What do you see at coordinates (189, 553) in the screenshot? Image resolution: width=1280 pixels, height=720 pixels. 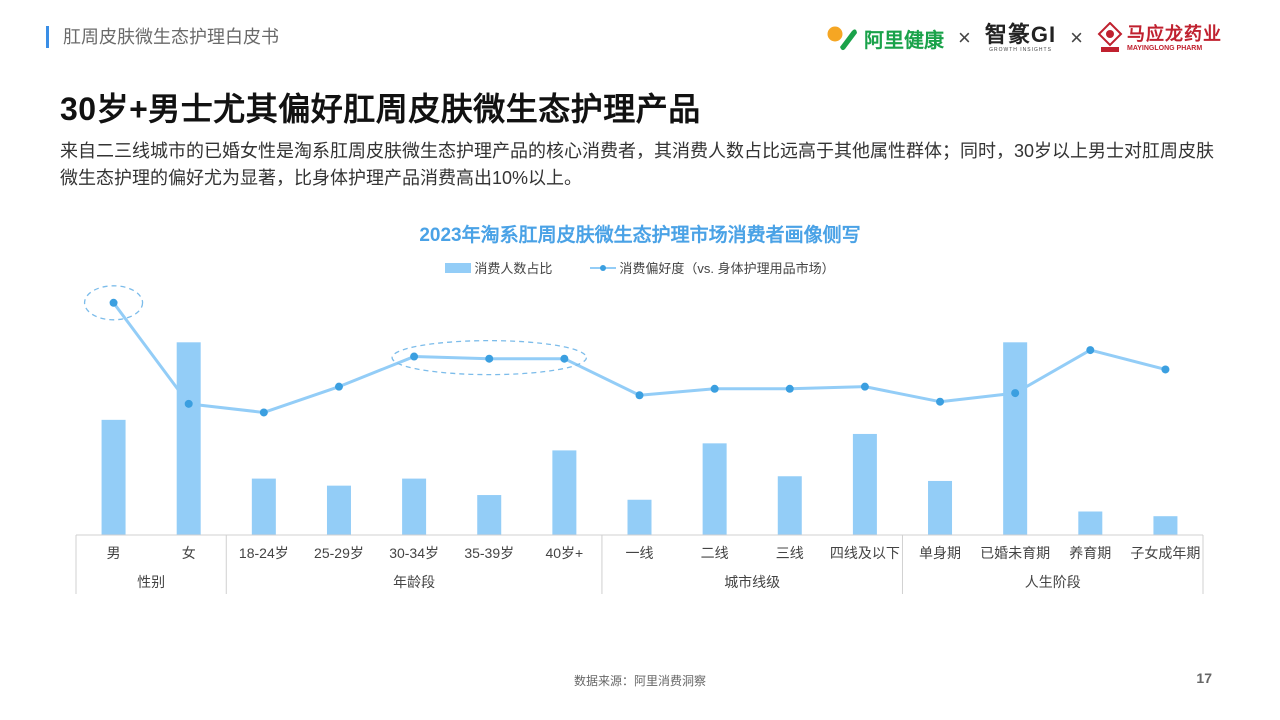 I see `x-tick-label: 女` at bounding box center [189, 553].